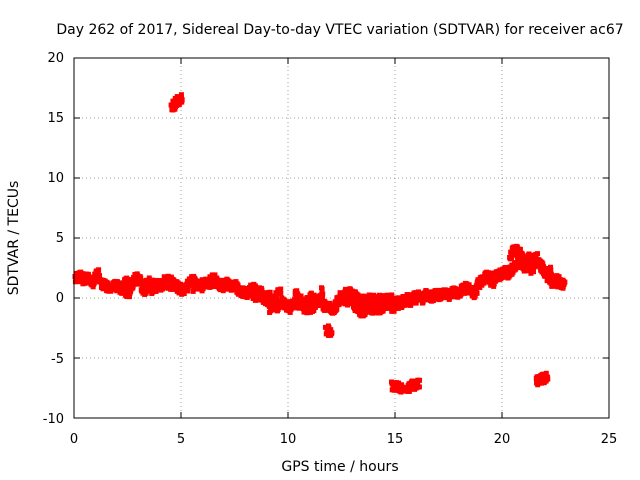  I want to click on y-tick-label: -5, so click(57, 359).